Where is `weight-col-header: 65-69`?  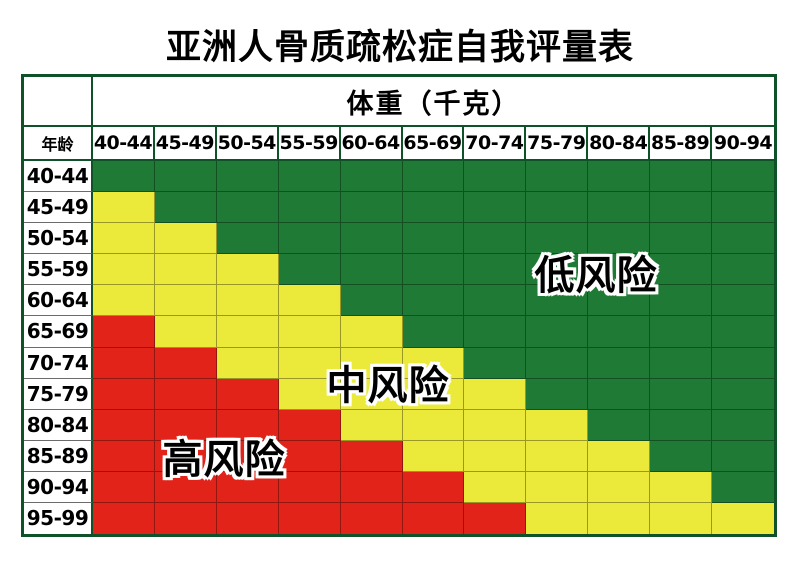
weight-col-header: 65-69 is located at coordinates (433, 144).